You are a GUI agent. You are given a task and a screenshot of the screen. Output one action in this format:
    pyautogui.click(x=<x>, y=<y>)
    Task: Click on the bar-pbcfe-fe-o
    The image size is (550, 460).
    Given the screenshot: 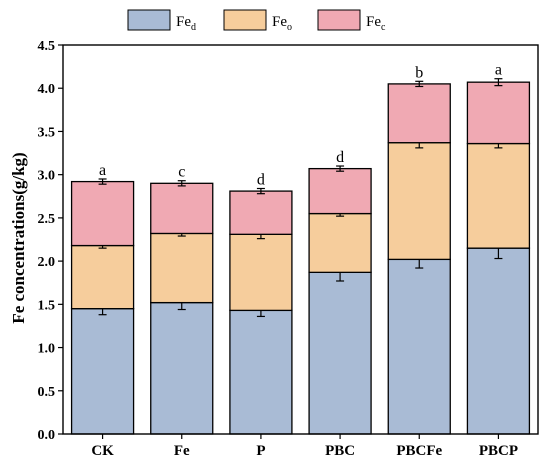 What is the action you would take?
    pyautogui.click(x=419, y=201)
    